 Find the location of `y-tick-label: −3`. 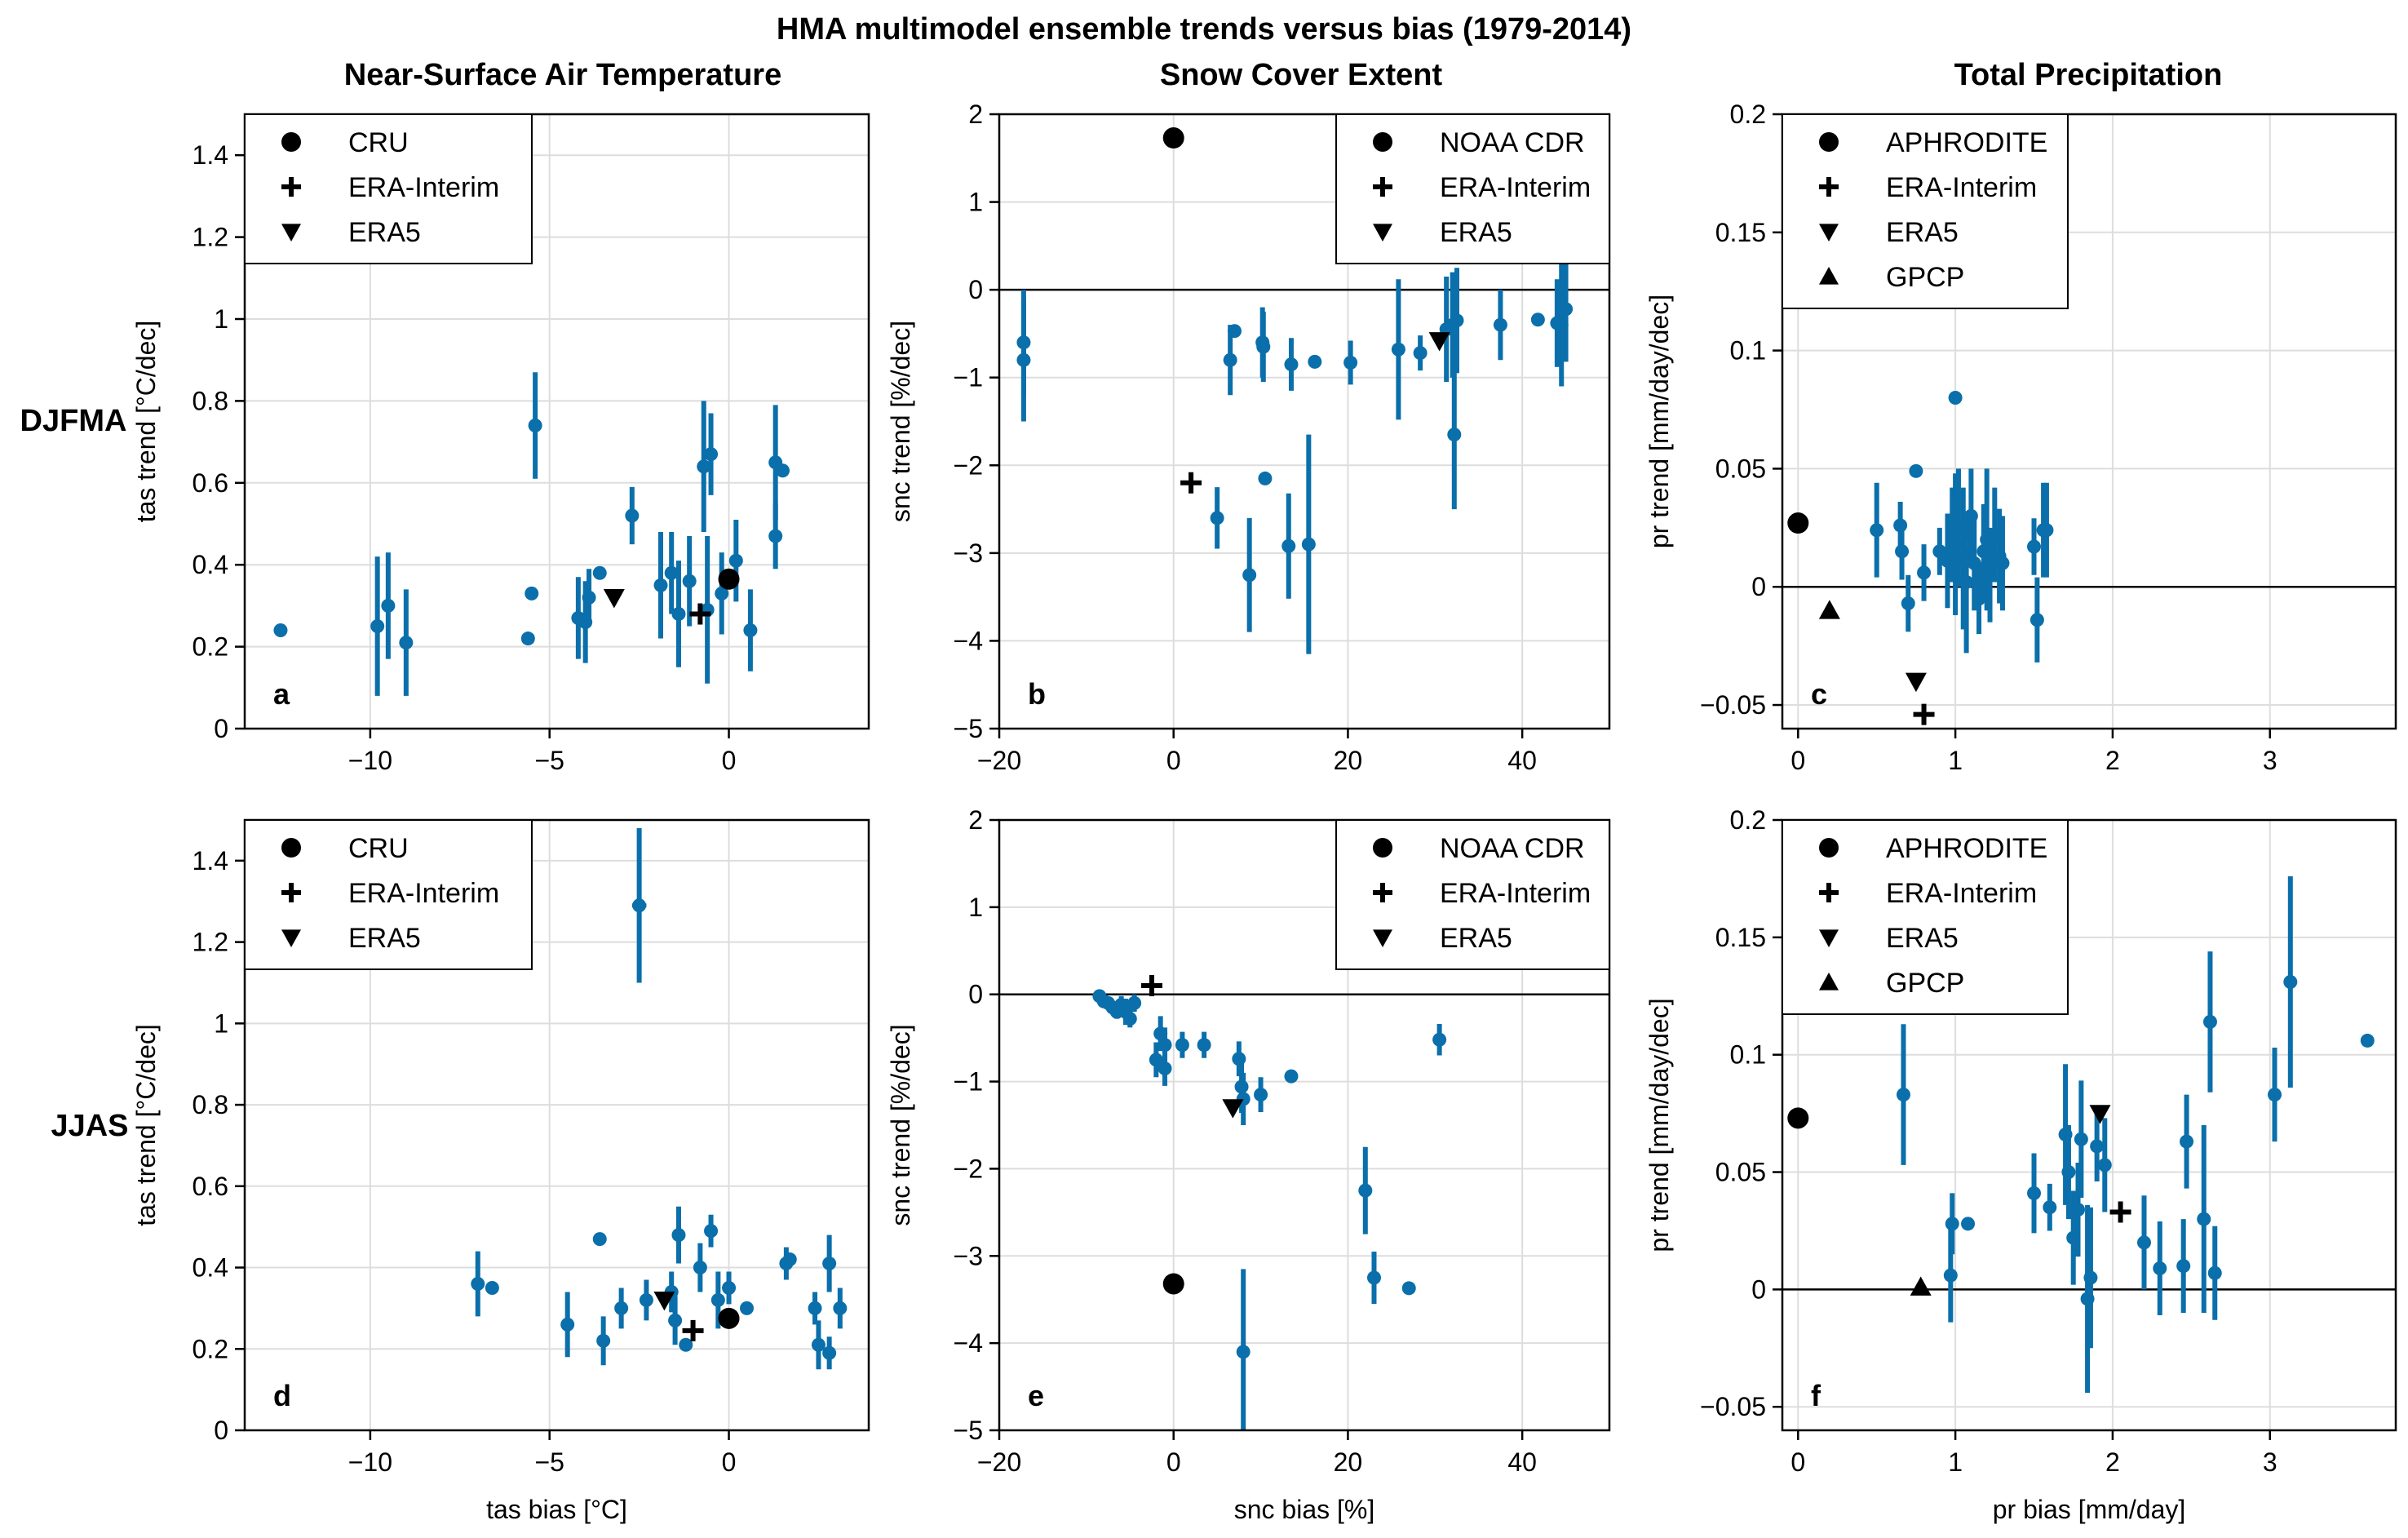

y-tick-label: −3 is located at coordinates (968, 553).